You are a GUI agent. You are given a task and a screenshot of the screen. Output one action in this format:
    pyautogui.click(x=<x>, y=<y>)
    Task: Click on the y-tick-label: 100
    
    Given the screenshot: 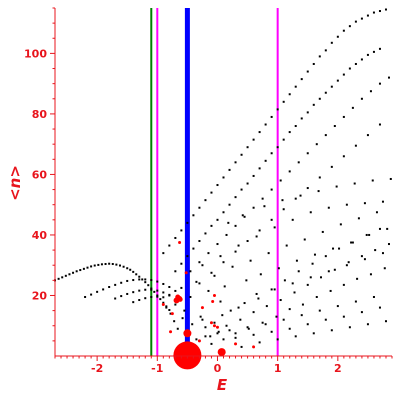 What is the action you would take?
    pyautogui.click(x=35, y=53)
    